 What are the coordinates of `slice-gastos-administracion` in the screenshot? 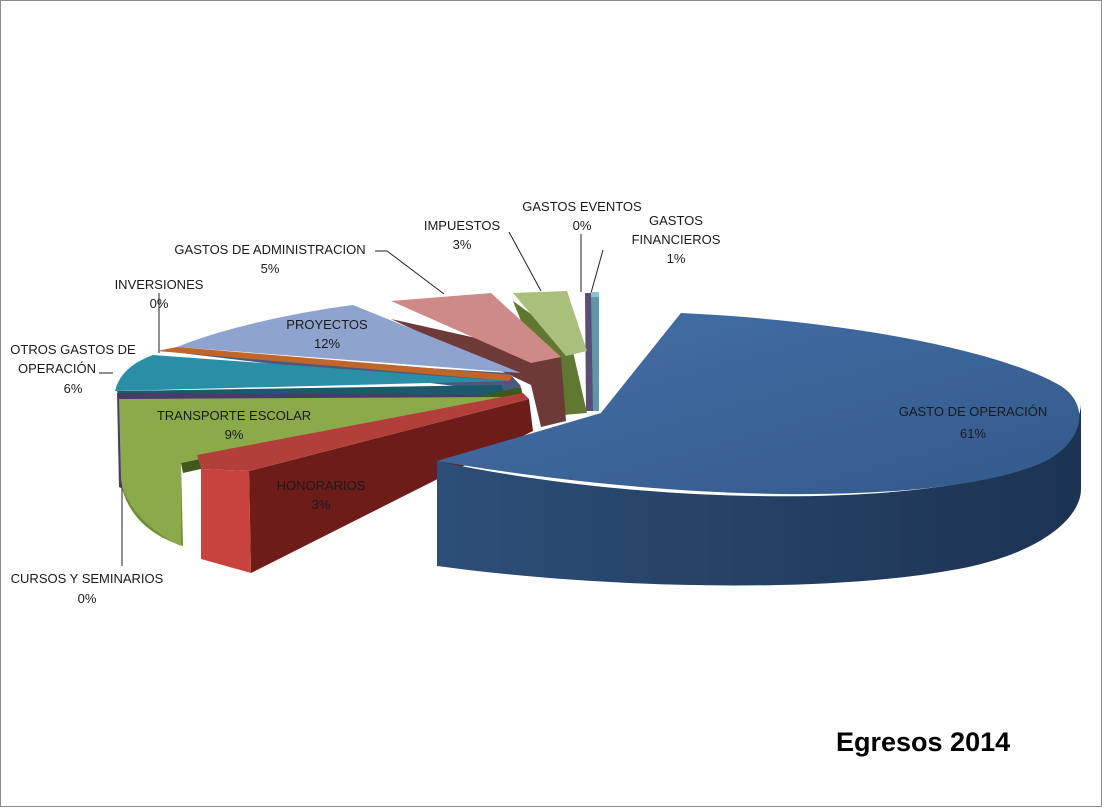 It's located at (478, 360).